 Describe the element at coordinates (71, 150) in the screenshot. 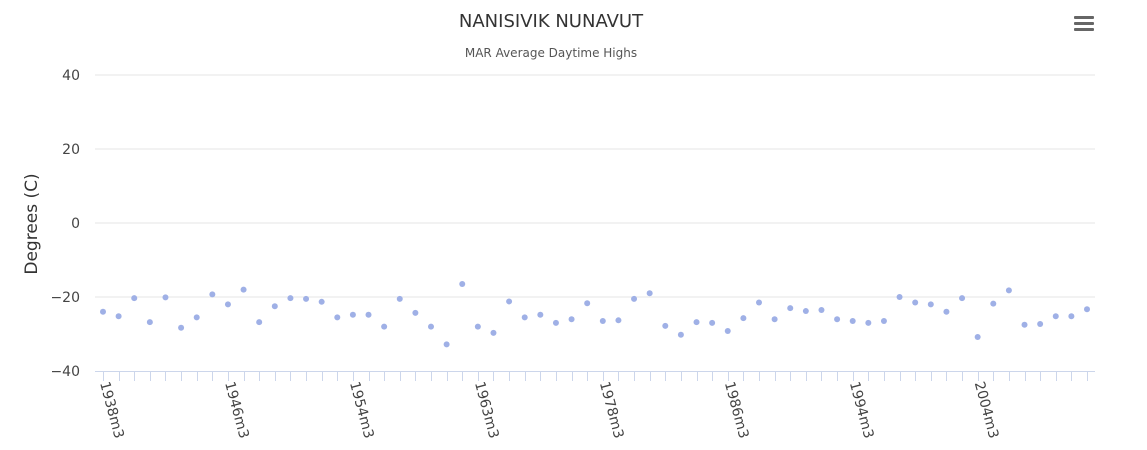

I see `y-tick-label: 20` at that location.